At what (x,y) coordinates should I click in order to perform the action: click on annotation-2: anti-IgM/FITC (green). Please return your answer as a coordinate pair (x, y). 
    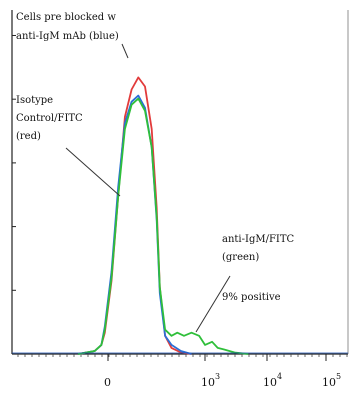
    Looking at the image, I should click on (258, 248).